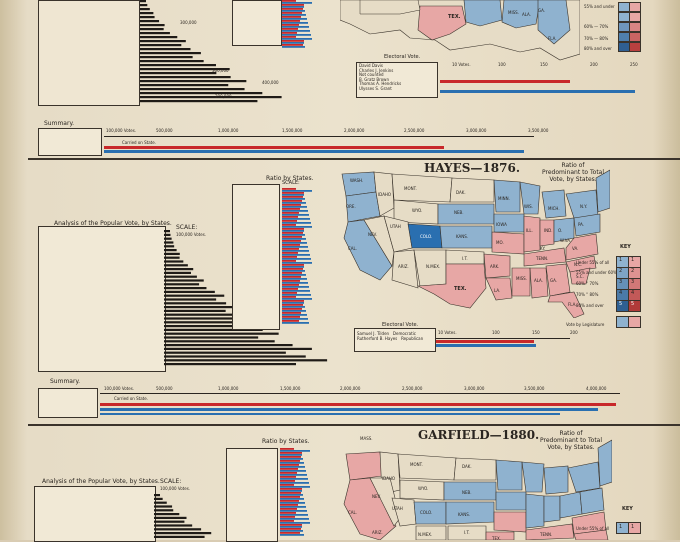  I want to click on map-label: MASS., so click(366, 438).